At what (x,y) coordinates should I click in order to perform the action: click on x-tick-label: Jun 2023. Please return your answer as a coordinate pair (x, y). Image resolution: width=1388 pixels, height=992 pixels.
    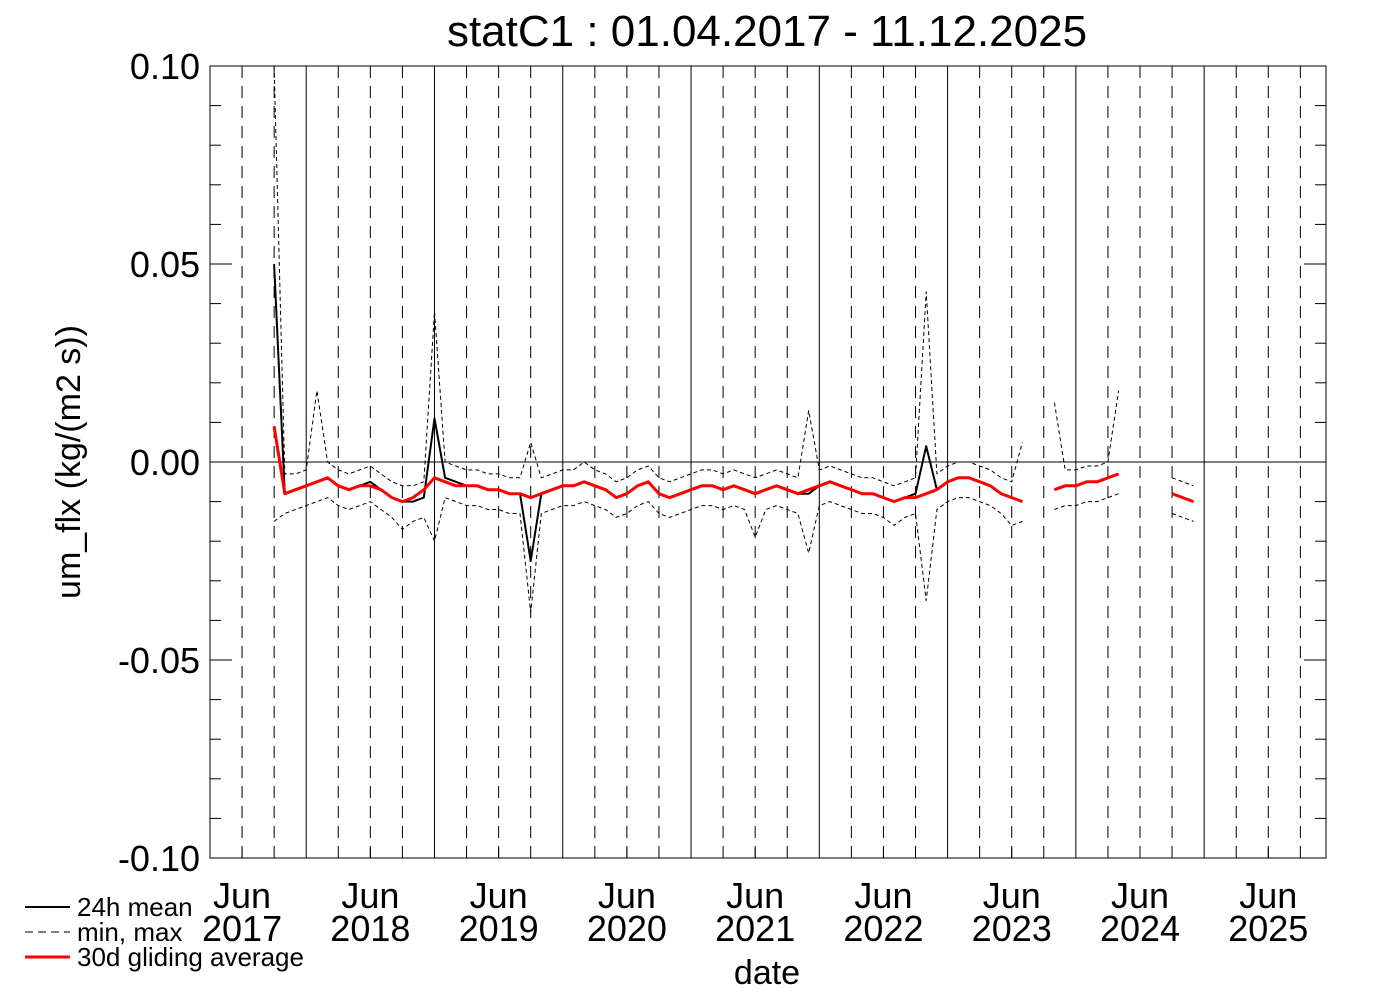
    Looking at the image, I should click on (1012, 912).